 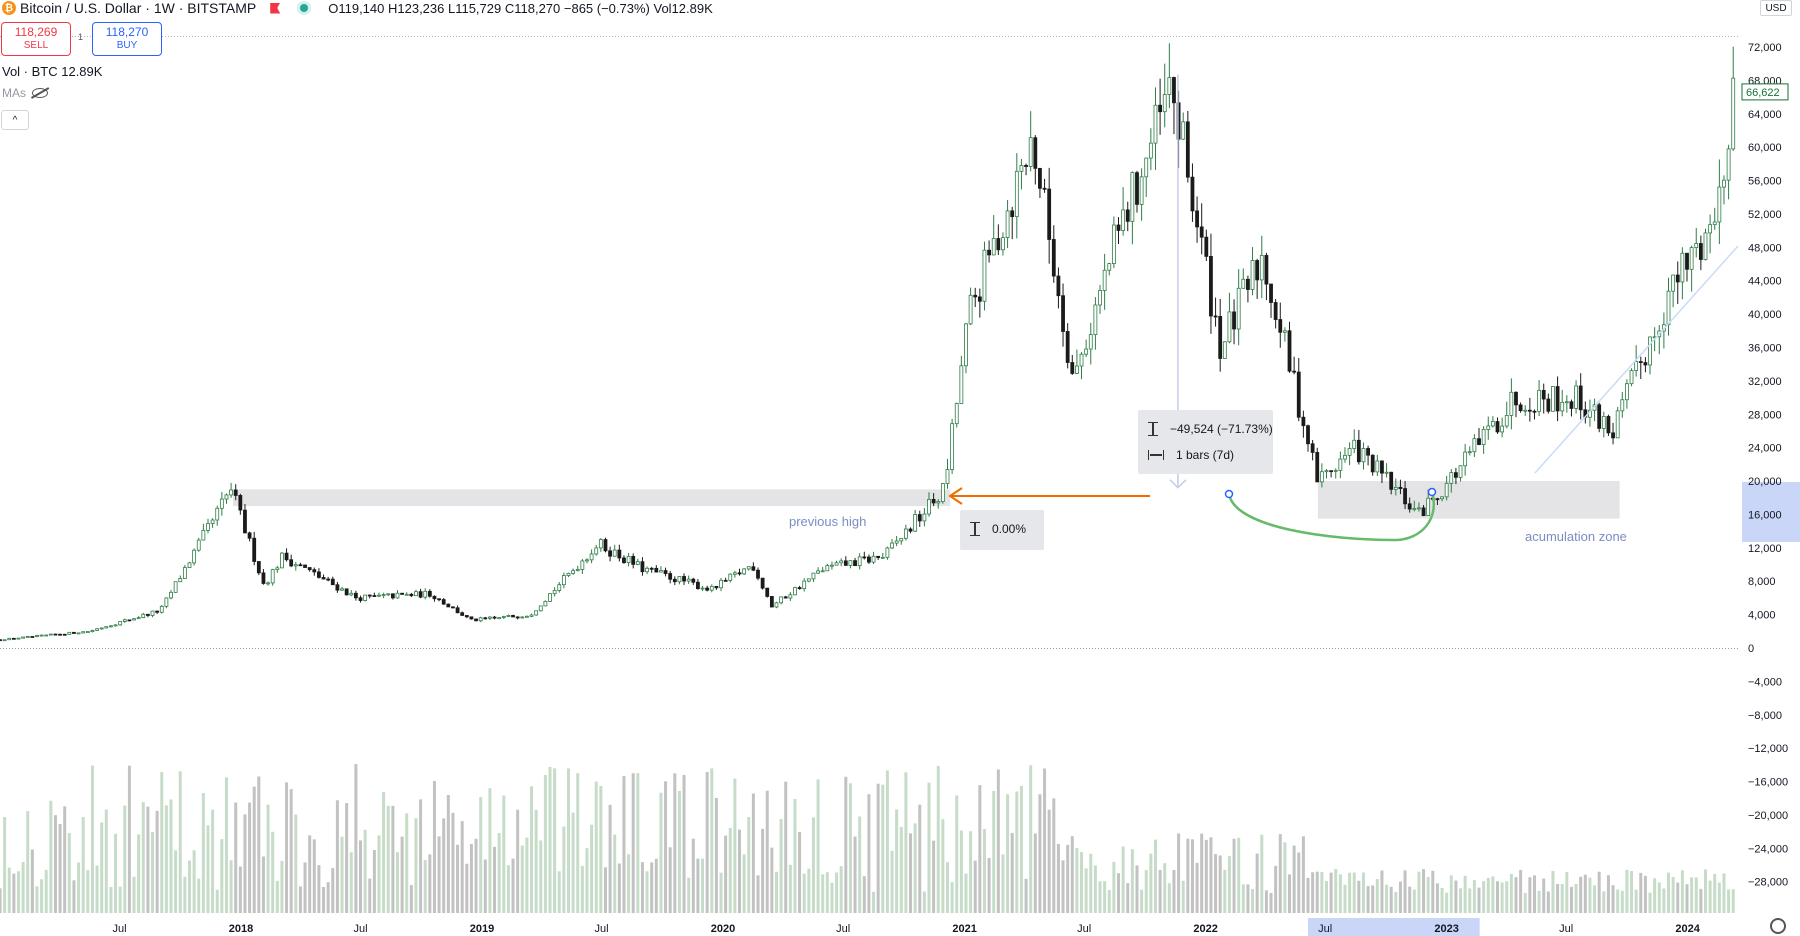 I want to click on measure-tooltip: −49,524 (−71.73%) 1 bars (7d), so click(x=1205, y=442).